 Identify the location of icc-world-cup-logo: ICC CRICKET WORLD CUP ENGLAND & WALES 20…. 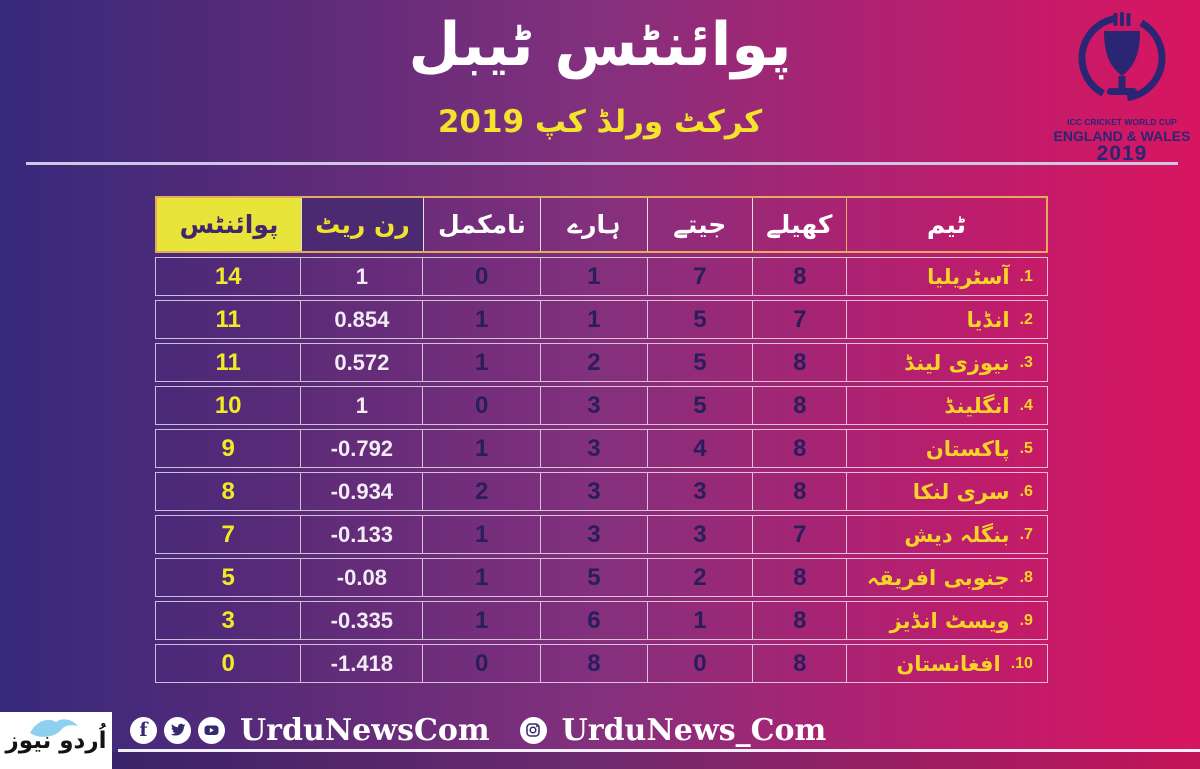
(1122, 86).